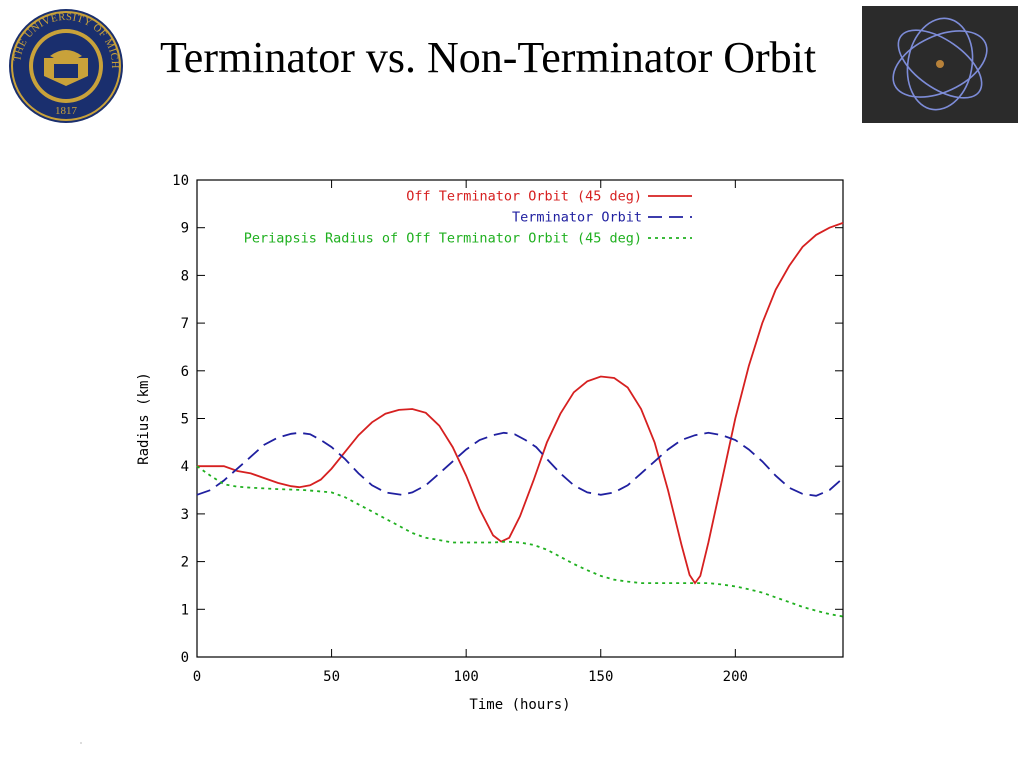  What do you see at coordinates (185, 563) in the screenshot?
I see `y-tick-label: 2` at bounding box center [185, 563].